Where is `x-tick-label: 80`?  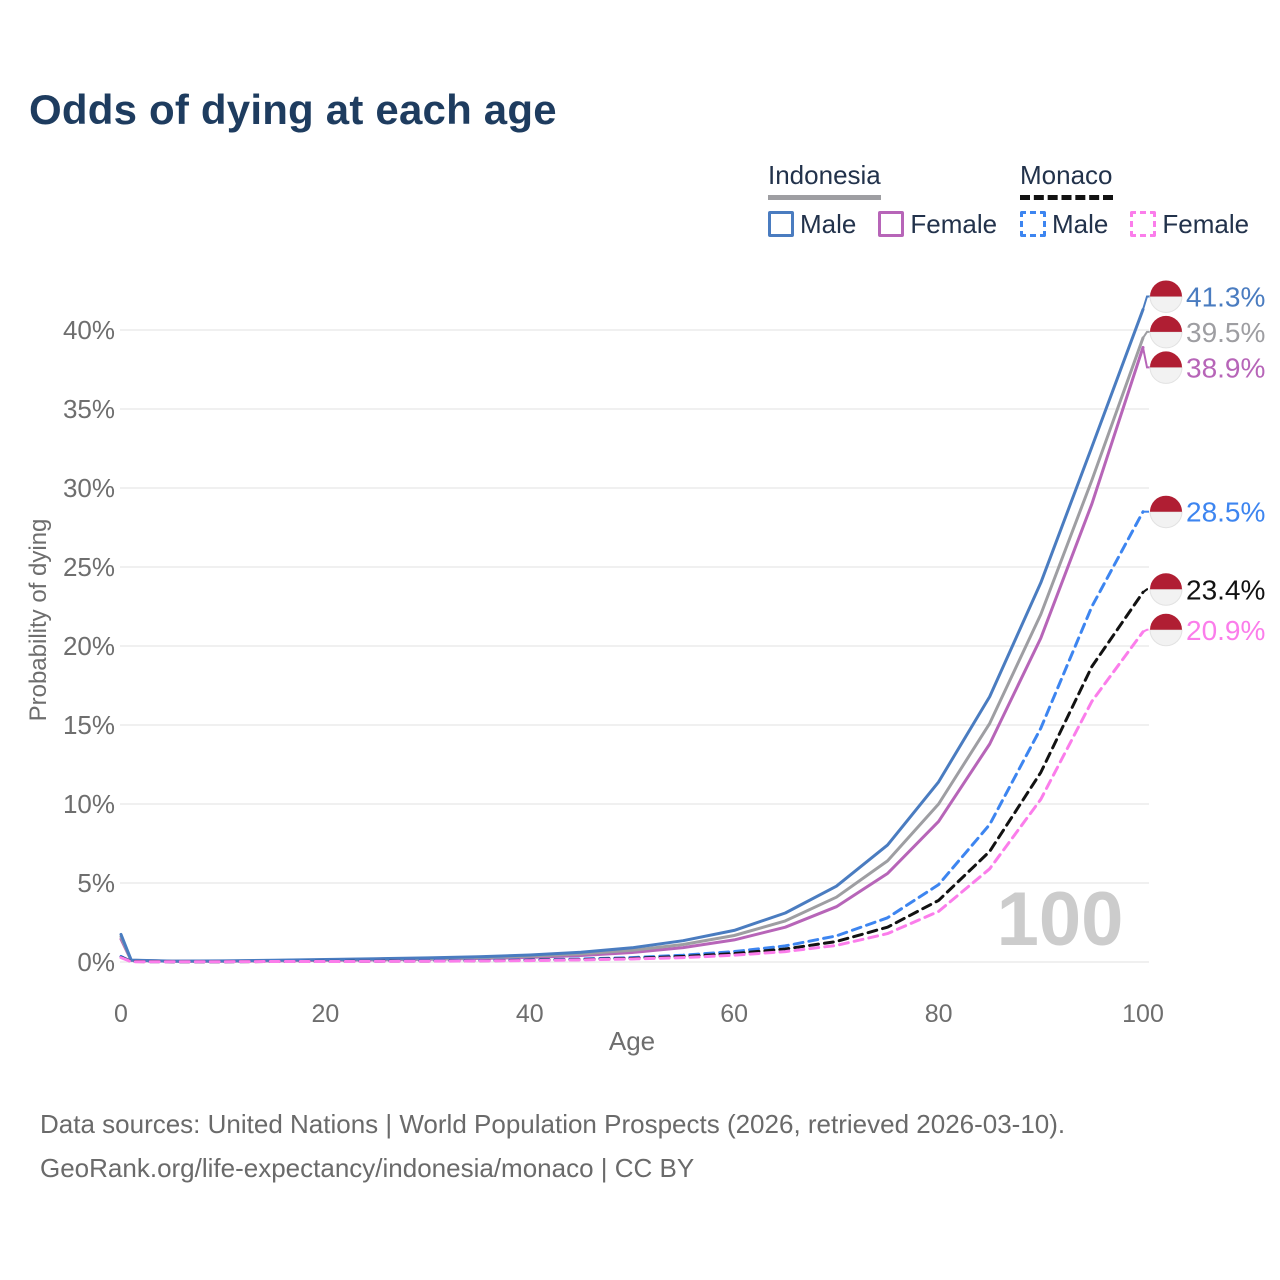
x-tick-label: 80 is located at coordinates (939, 1014).